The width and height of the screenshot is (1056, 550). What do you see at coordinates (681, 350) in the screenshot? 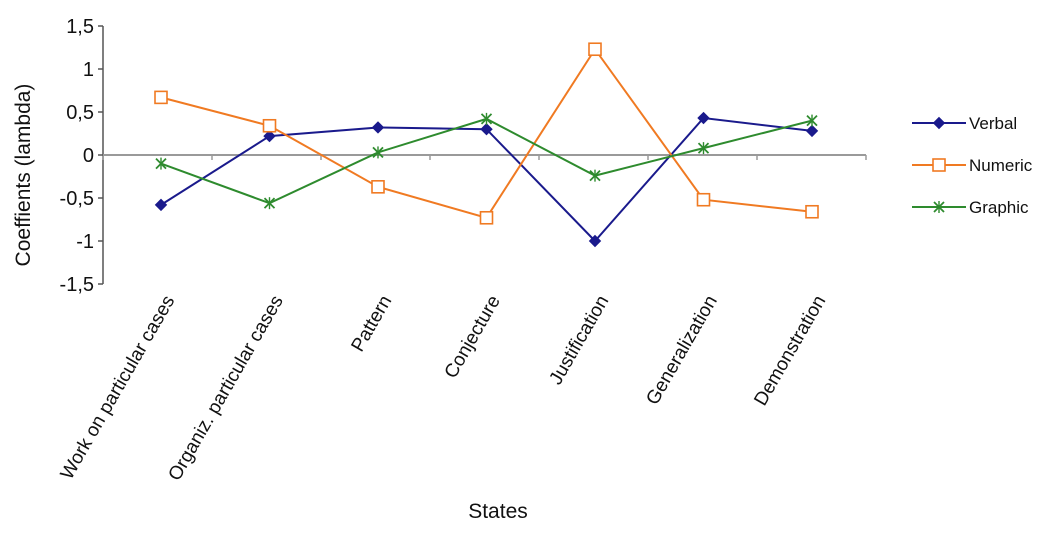
I see `x-tick-label: Generalization` at bounding box center [681, 350].